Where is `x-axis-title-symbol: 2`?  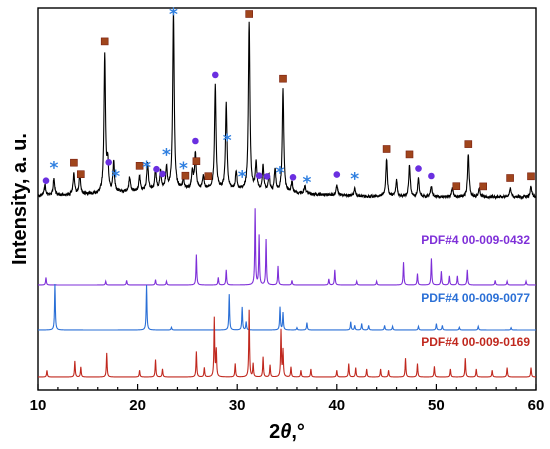
x-axis-title-symbol: 2 is located at coordinates (274, 432).